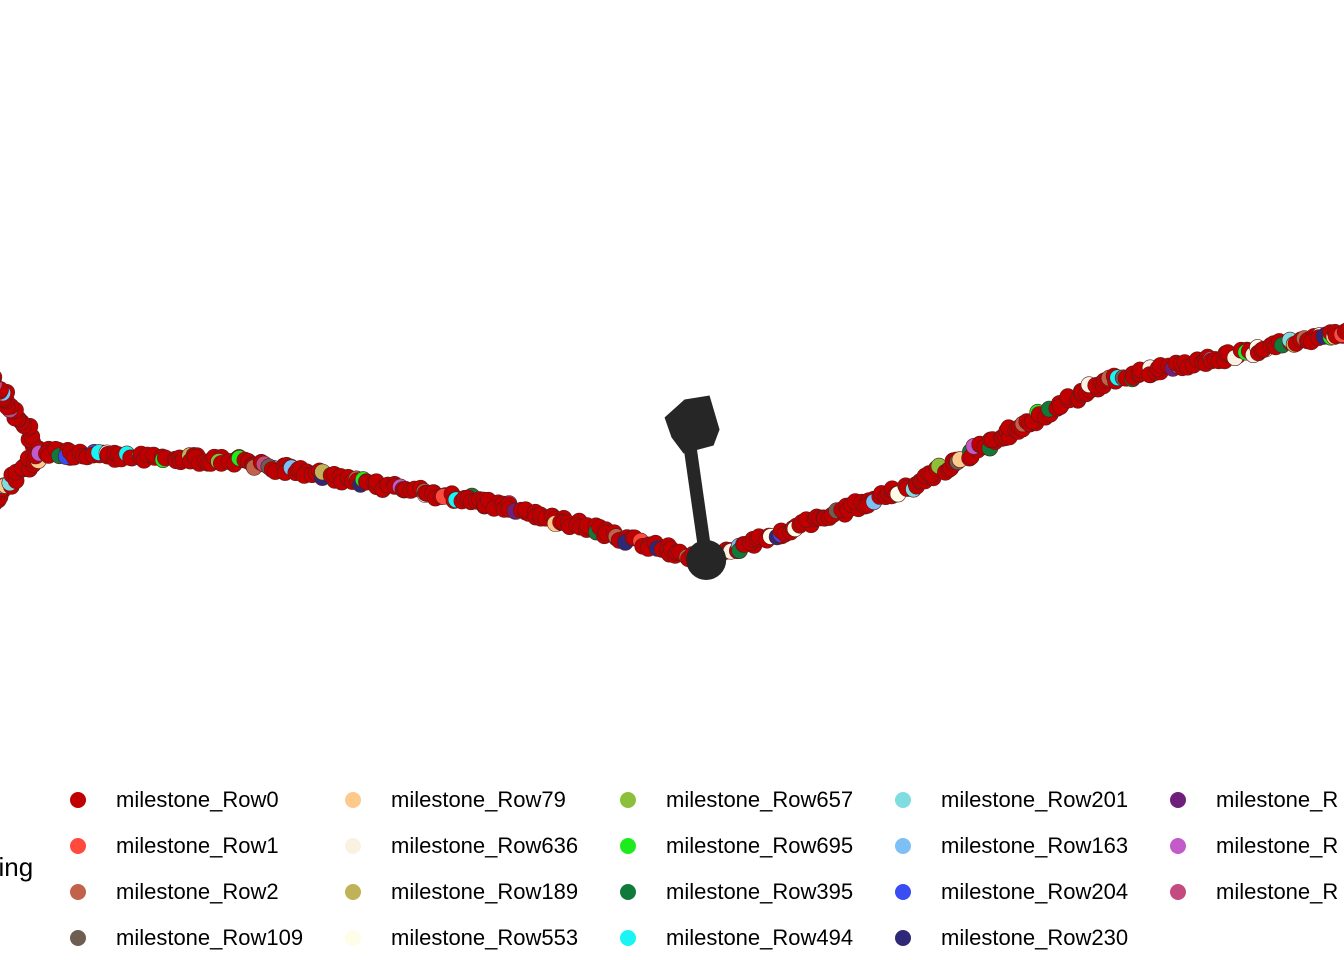 Image resolution: width=1344 pixels, height=960 pixels. Describe the element at coordinates (17, 867) in the screenshot. I see `legend-title: ping` at that location.